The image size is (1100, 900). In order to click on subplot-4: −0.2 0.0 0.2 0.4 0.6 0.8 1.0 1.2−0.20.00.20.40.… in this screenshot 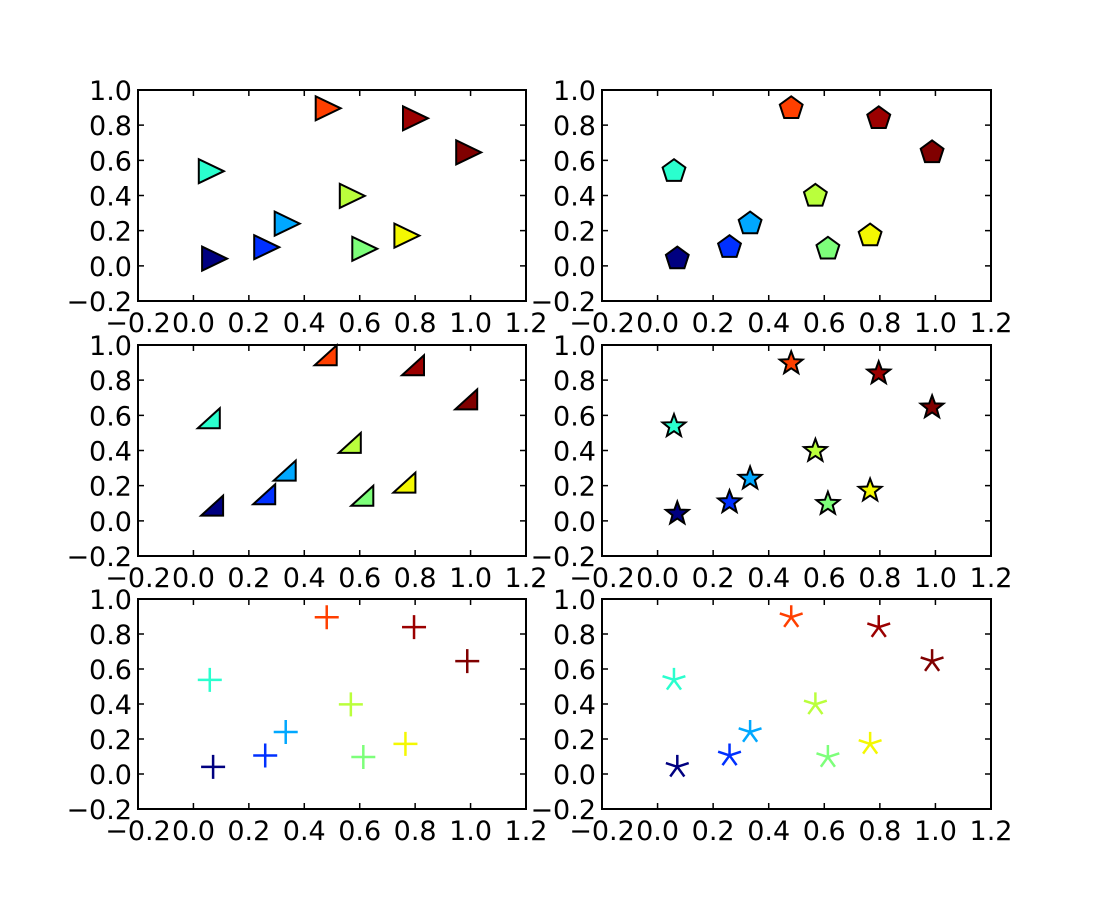, I will do `click(771, 462)`.